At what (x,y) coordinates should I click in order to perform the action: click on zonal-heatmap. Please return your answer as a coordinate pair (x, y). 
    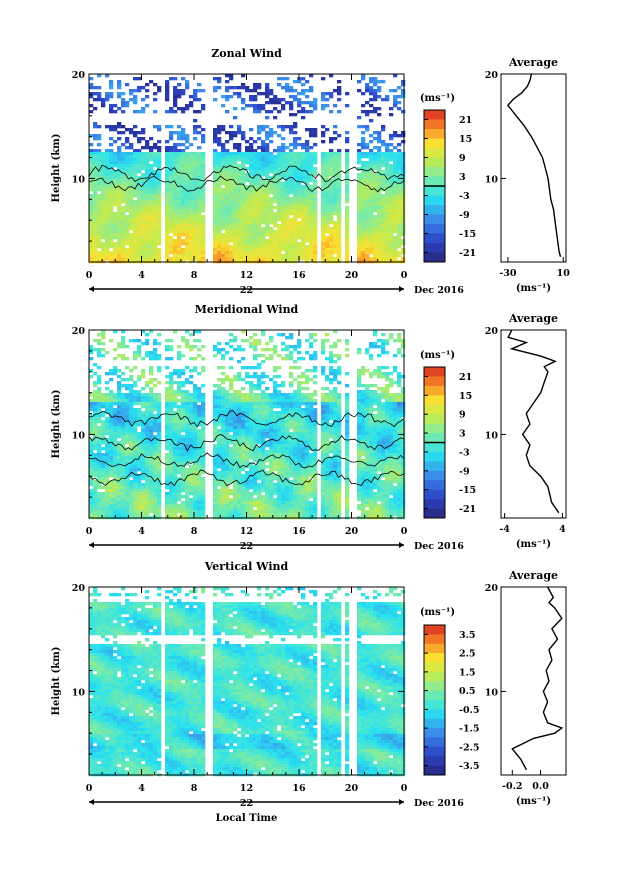
    Looking at the image, I should click on (247, 169).